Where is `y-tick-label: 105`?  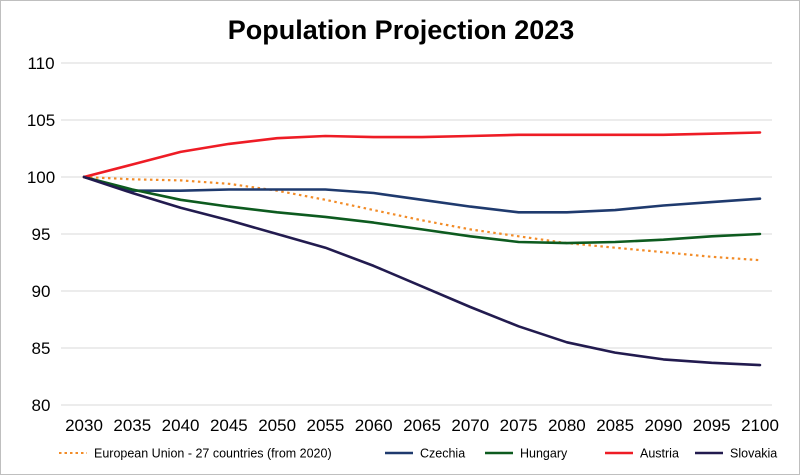 y-tick-label: 105 is located at coordinates (41, 120).